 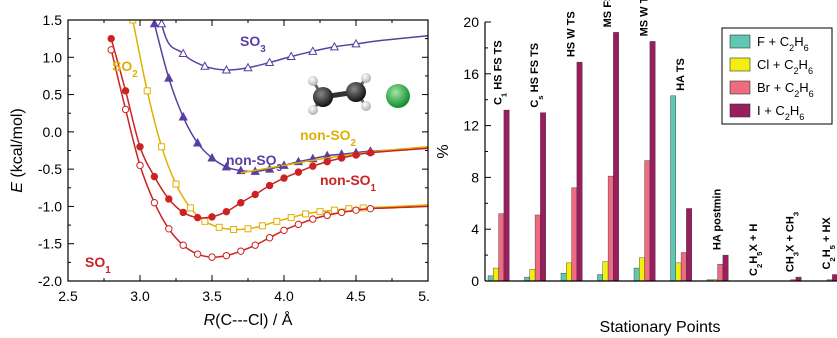 I want to click on y-tick-label: 0, so click(x=475, y=281).